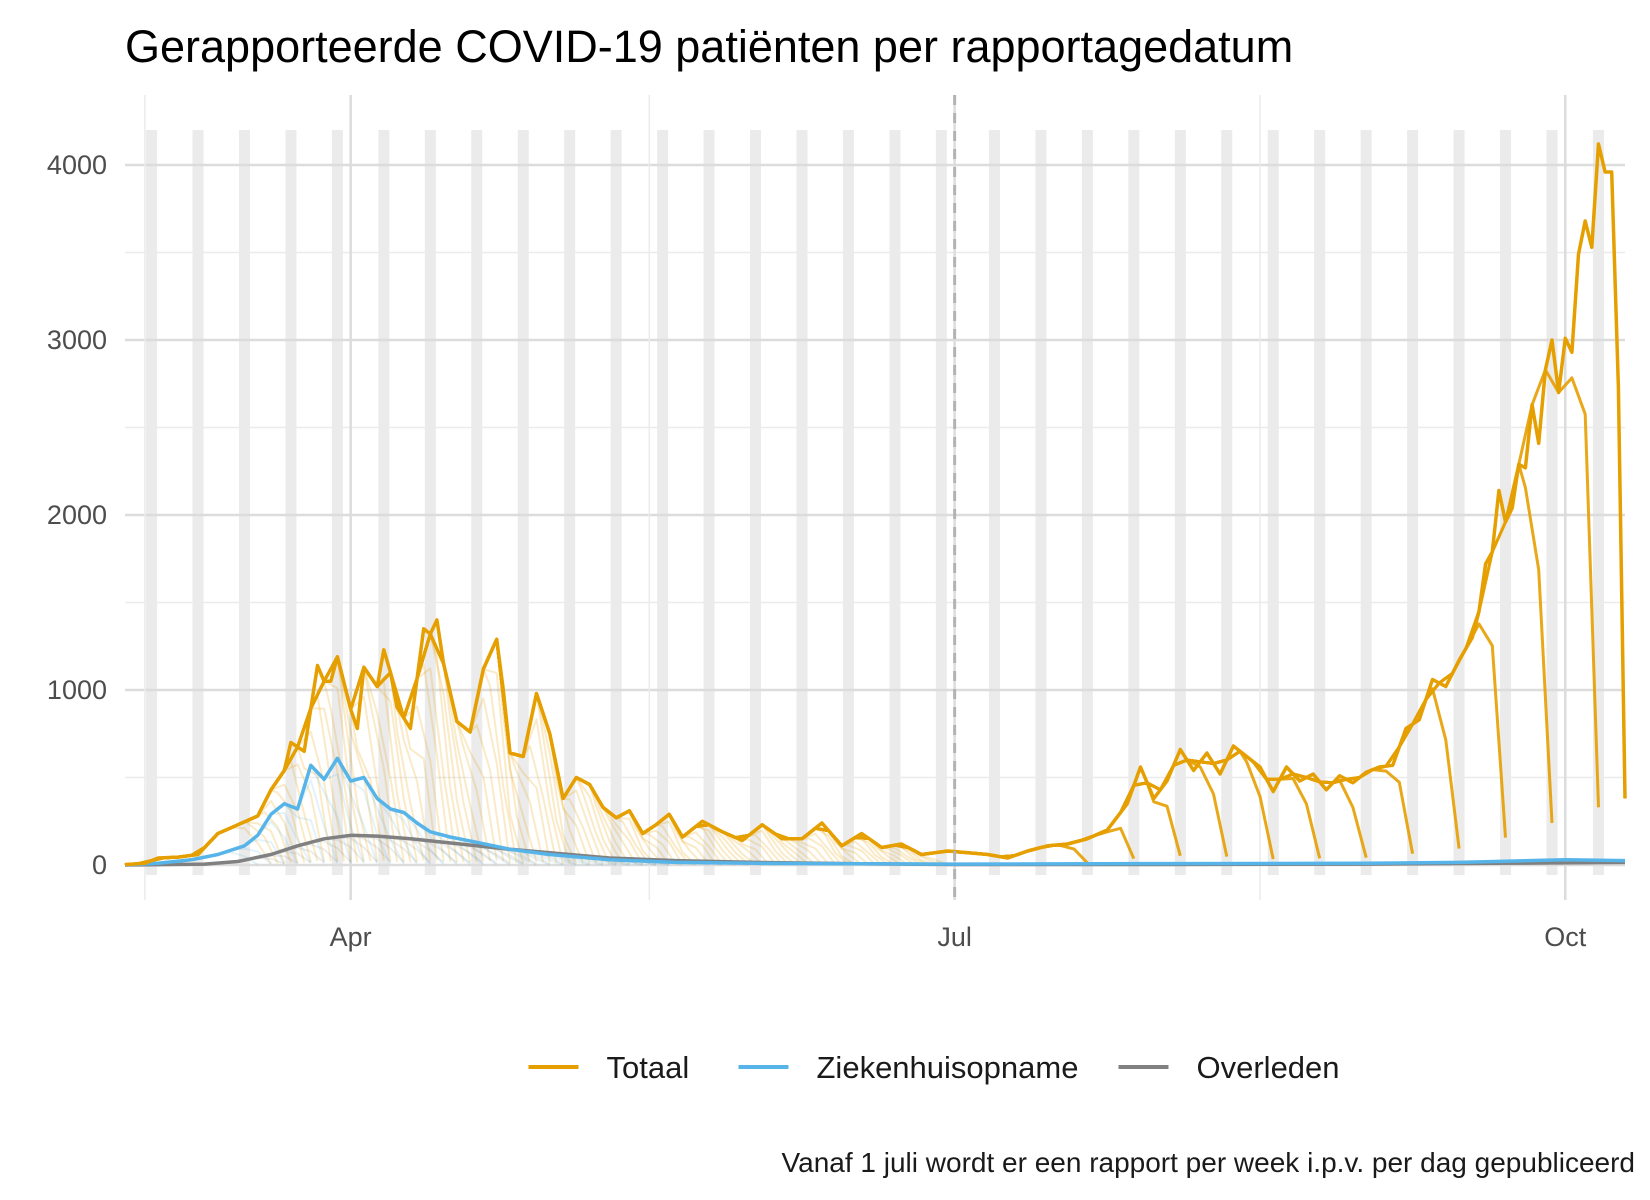 The height and width of the screenshot is (1200, 1650). I want to click on y-tick-label: 1000, so click(77, 690).